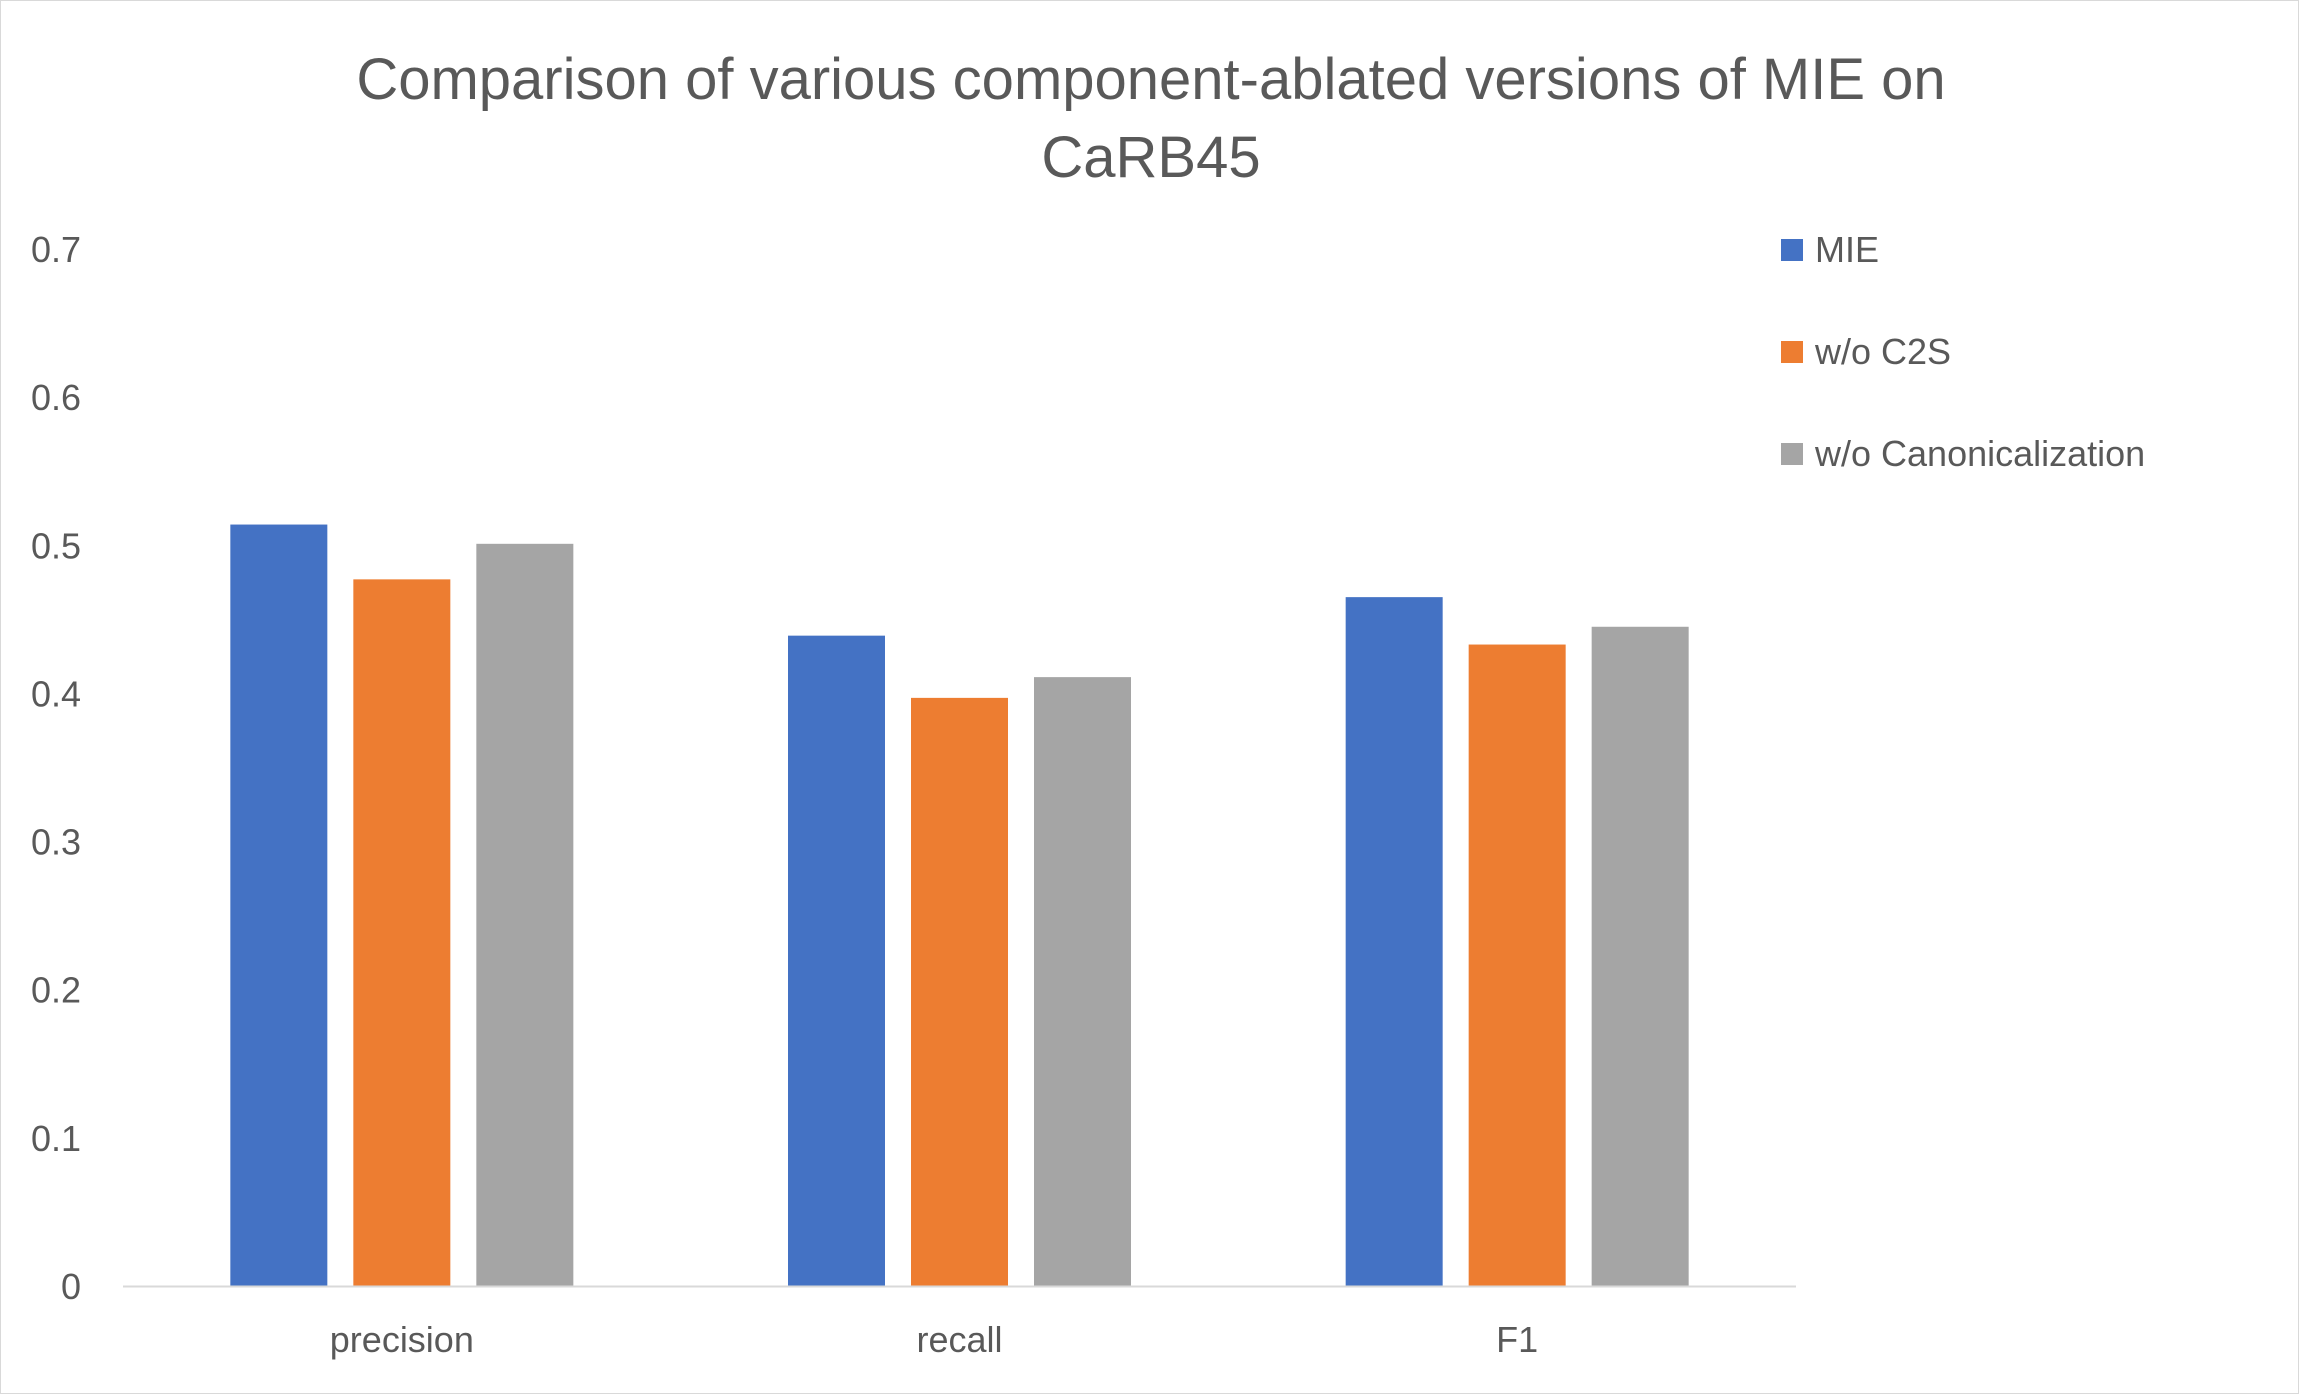 Image resolution: width=2299 pixels, height=1394 pixels. Describe the element at coordinates (1883, 351) in the screenshot. I see `legend-label-wo-c2s: w/o C2S` at that location.